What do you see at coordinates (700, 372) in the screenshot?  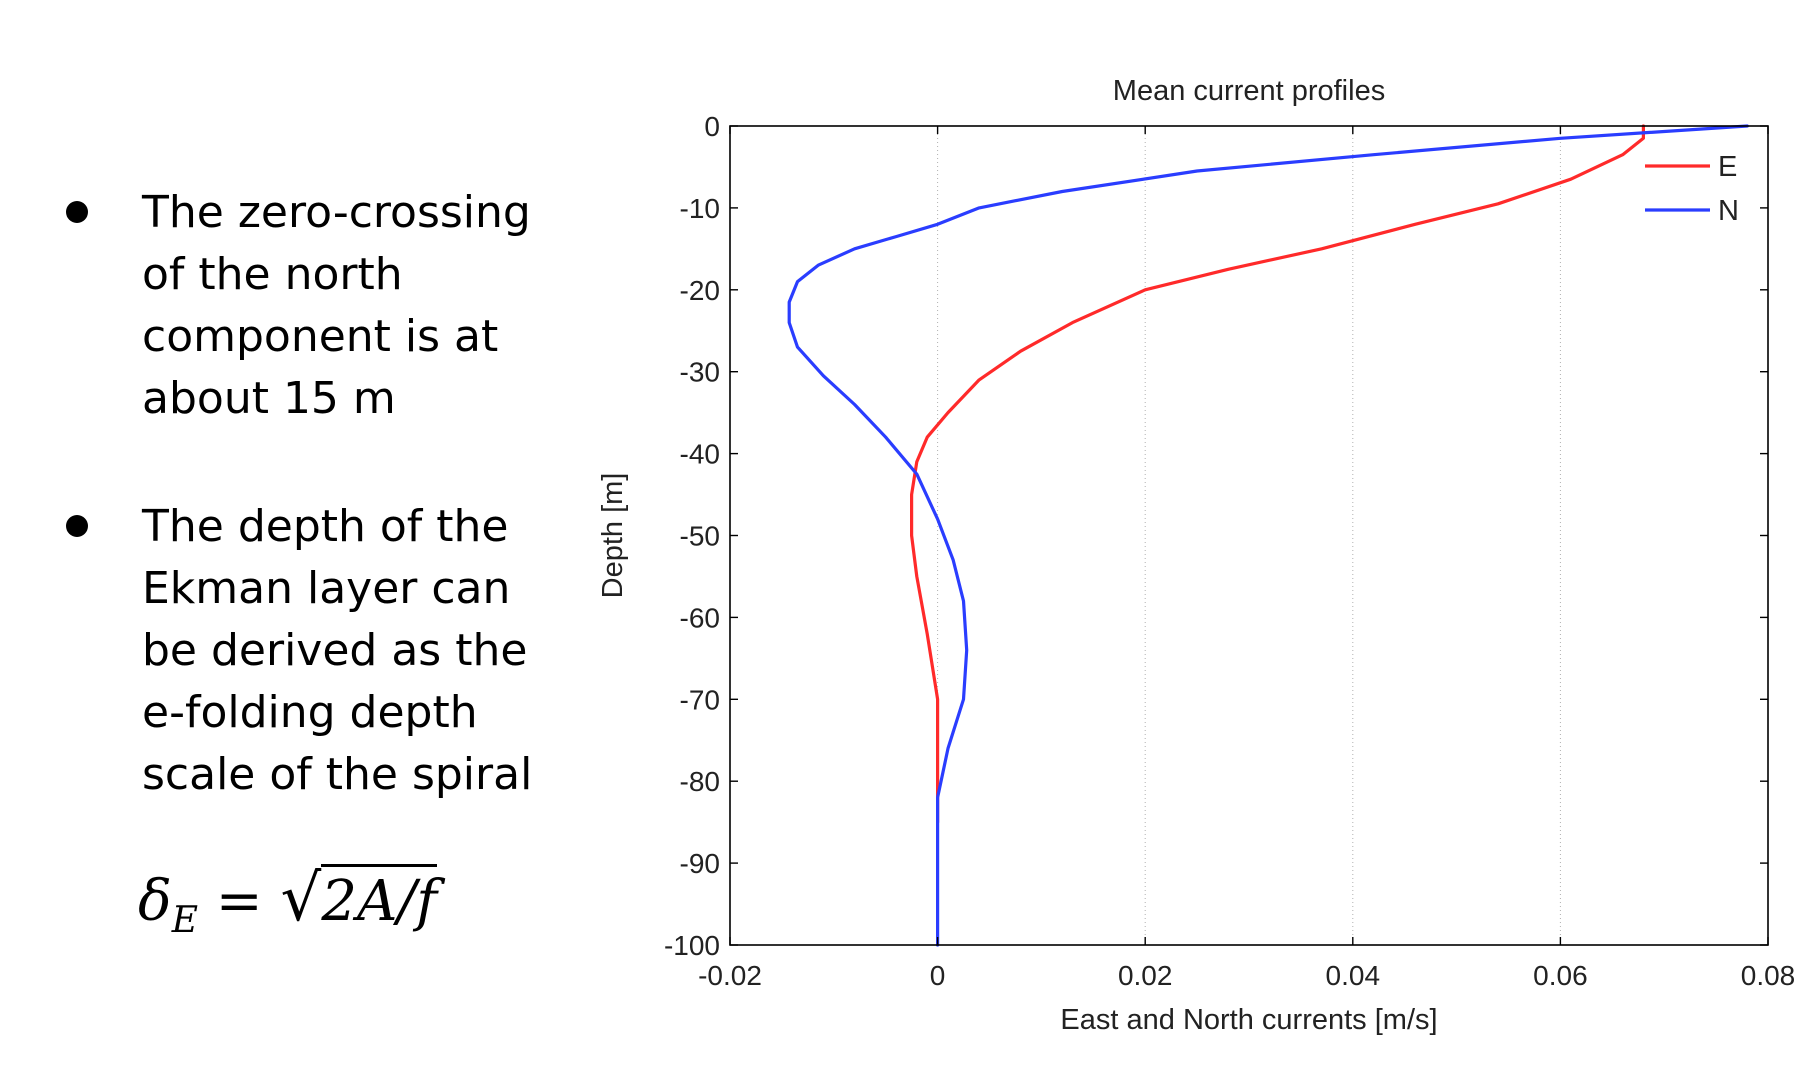 I see `y-tick-label: -30` at bounding box center [700, 372].